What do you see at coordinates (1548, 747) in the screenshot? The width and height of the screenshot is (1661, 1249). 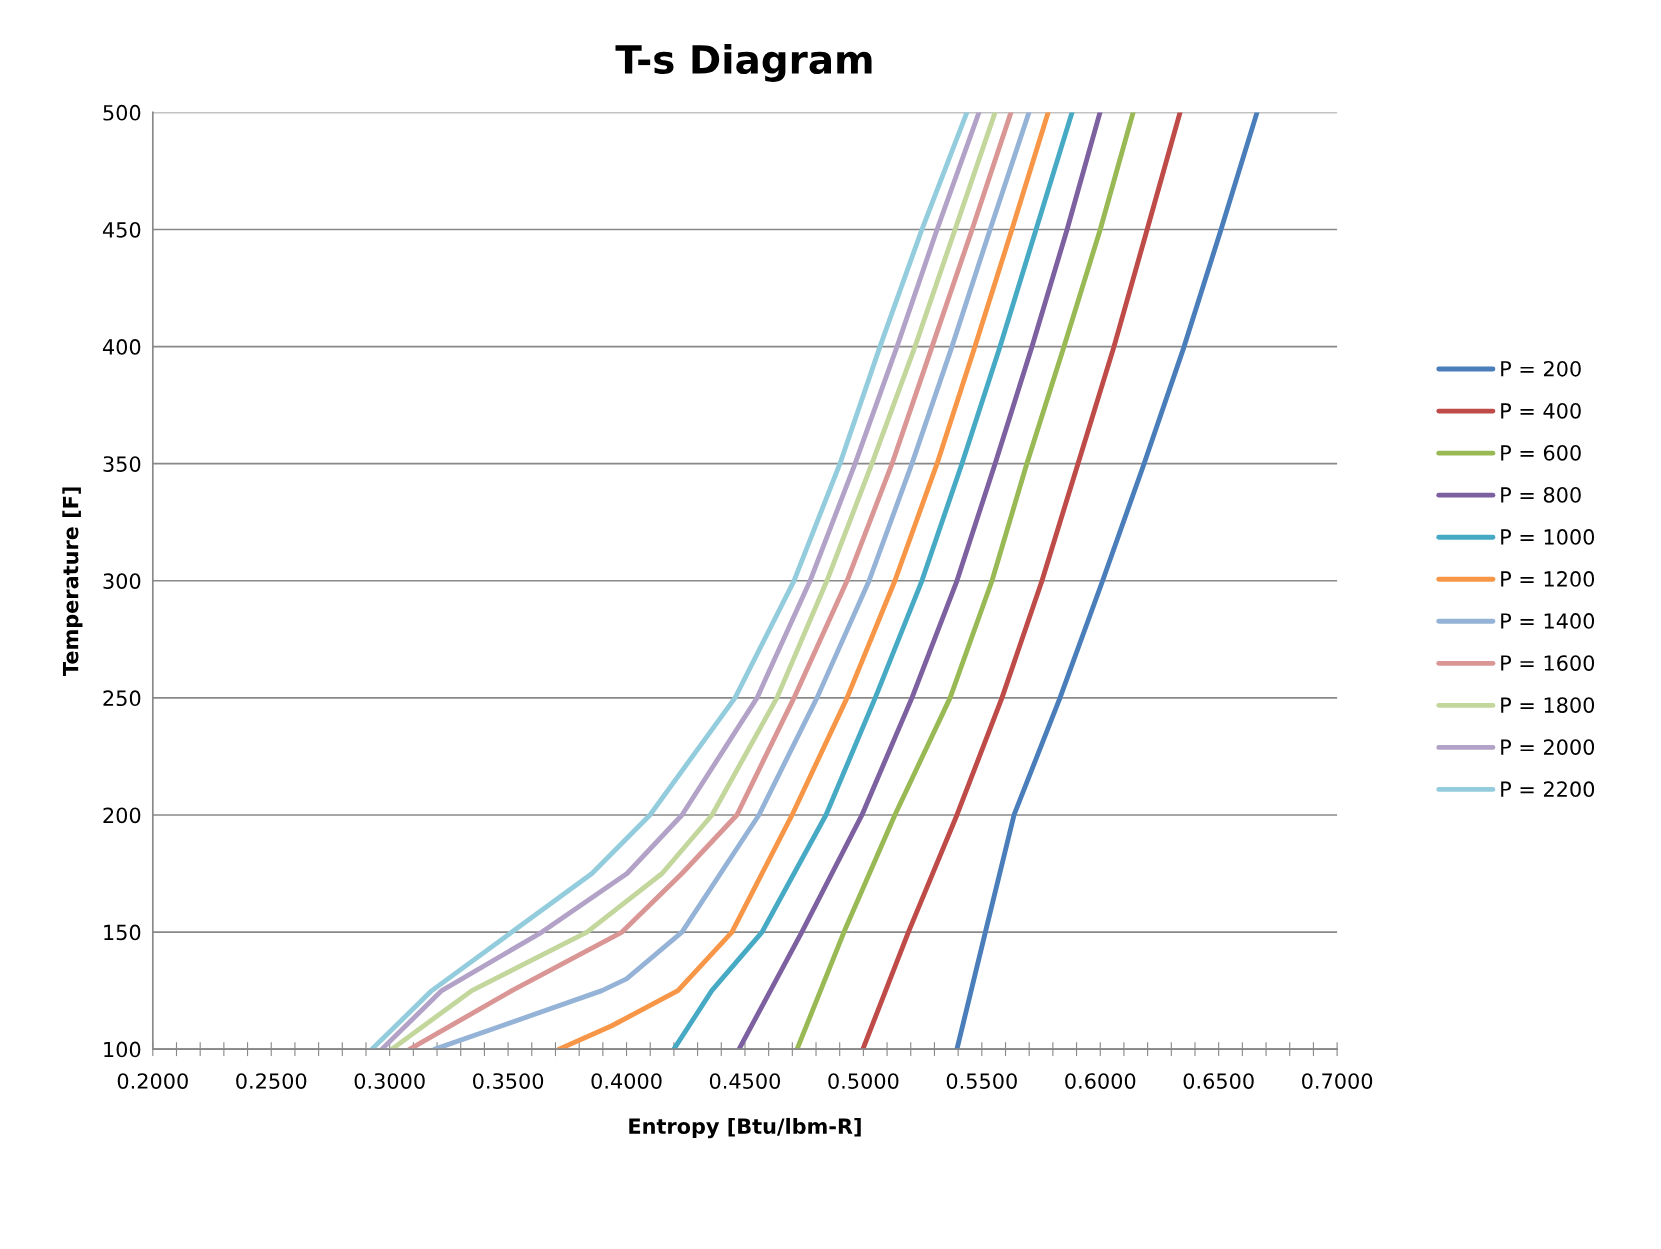 I see `legend-label: P = 2000` at bounding box center [1548, 747].